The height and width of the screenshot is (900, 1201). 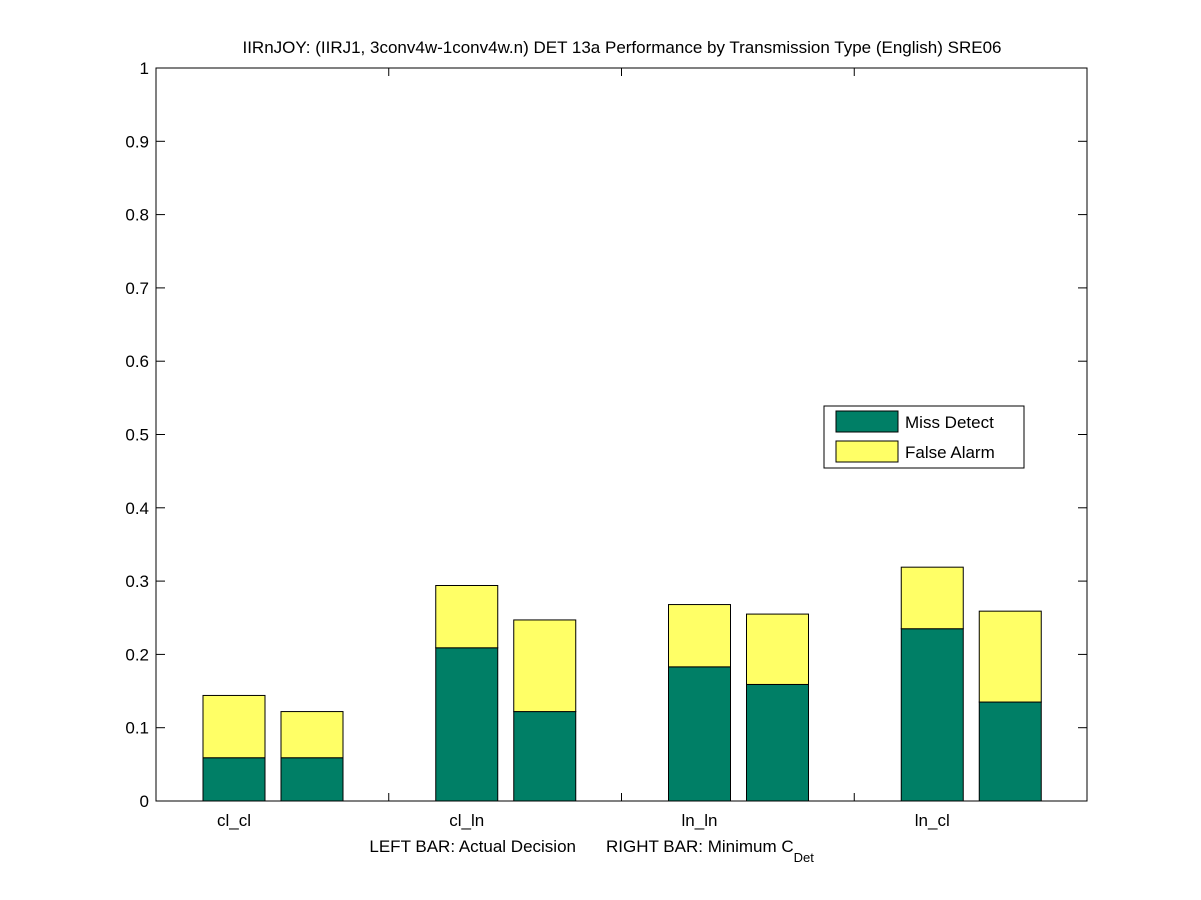 What do you see at coordinates (700, 820) in the screenshot?
I see `x-tick-label: ln_ln` at bounding box center [700, 820].